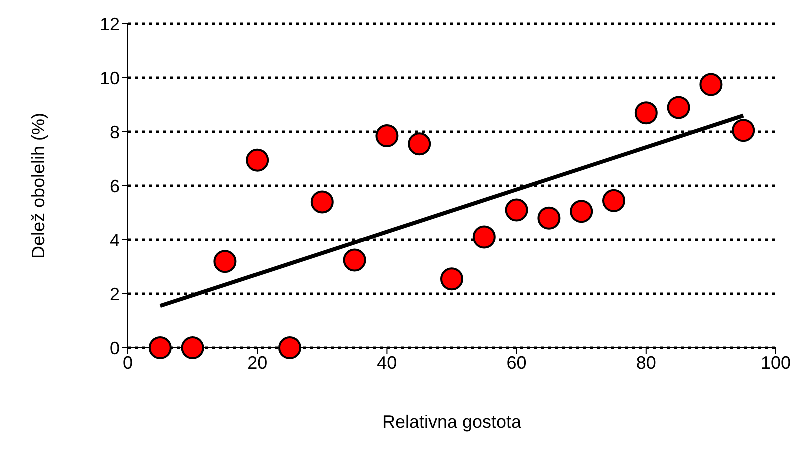 This screenshot has height=458, width=803. What do you see at coordinates (776, 362) in the screenshot?
I see `x-tick-label: 100` at bounding box center [776, 362].